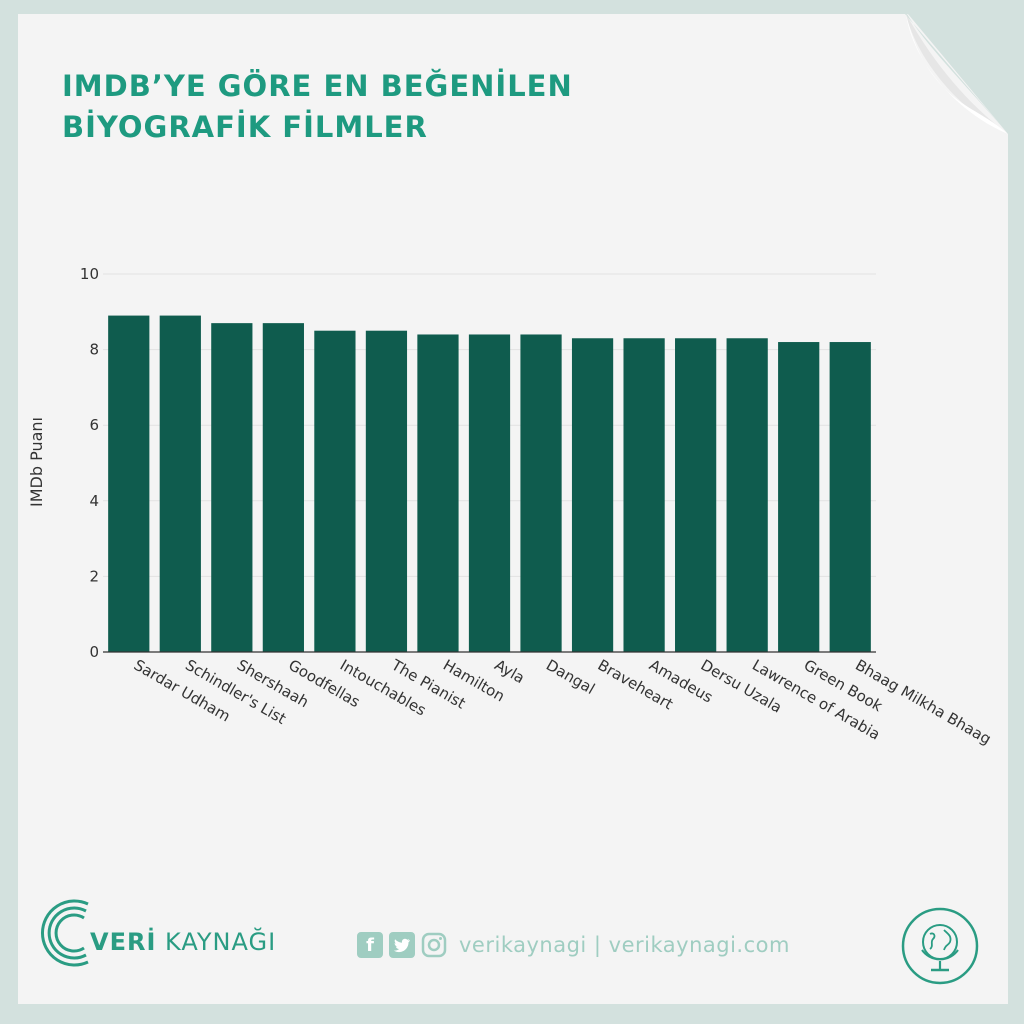 This screenshot has height=1024, width=1024. Describe the element at coordinates (89, 463) in the screenshot. I see `y-axis-ticks: 0 2 4 6 8 10` at that location.